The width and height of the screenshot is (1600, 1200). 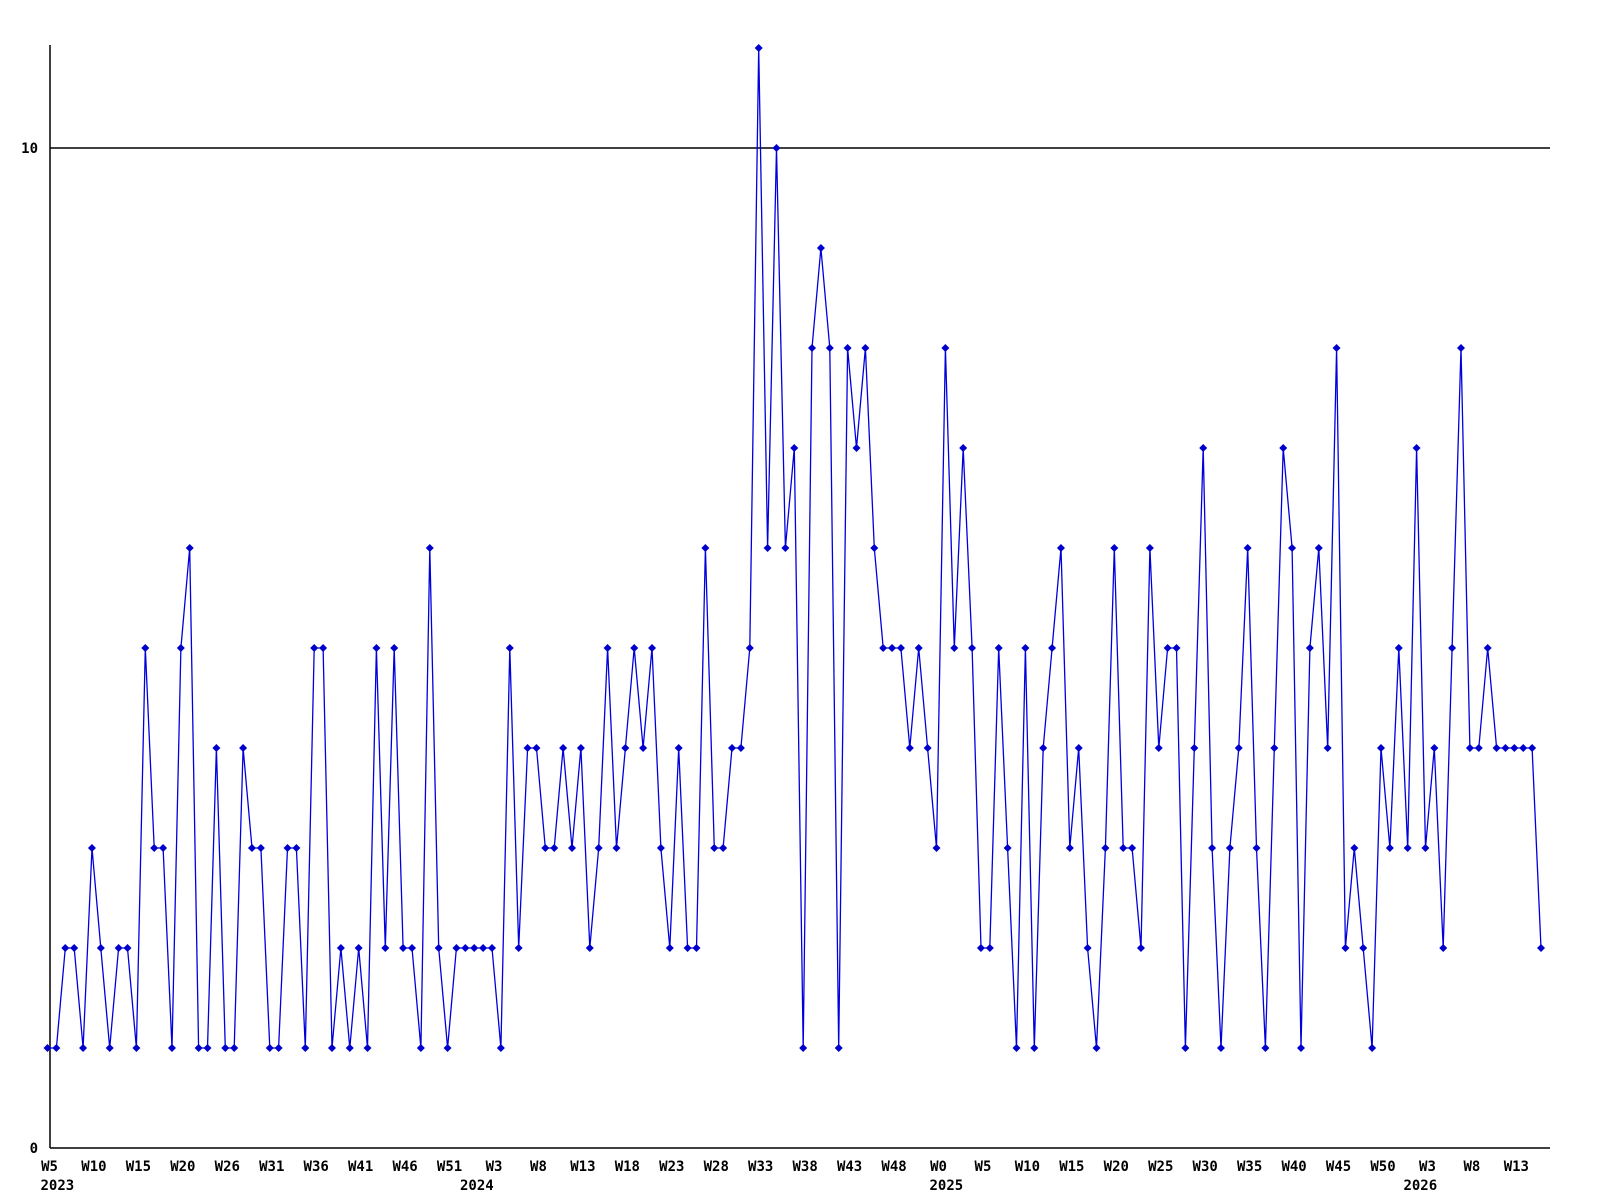 What do you see at coordinates (1160, 1167) in the screenshot?
I see `x-tick-label: W25` at bounding box center [1160, 1167].